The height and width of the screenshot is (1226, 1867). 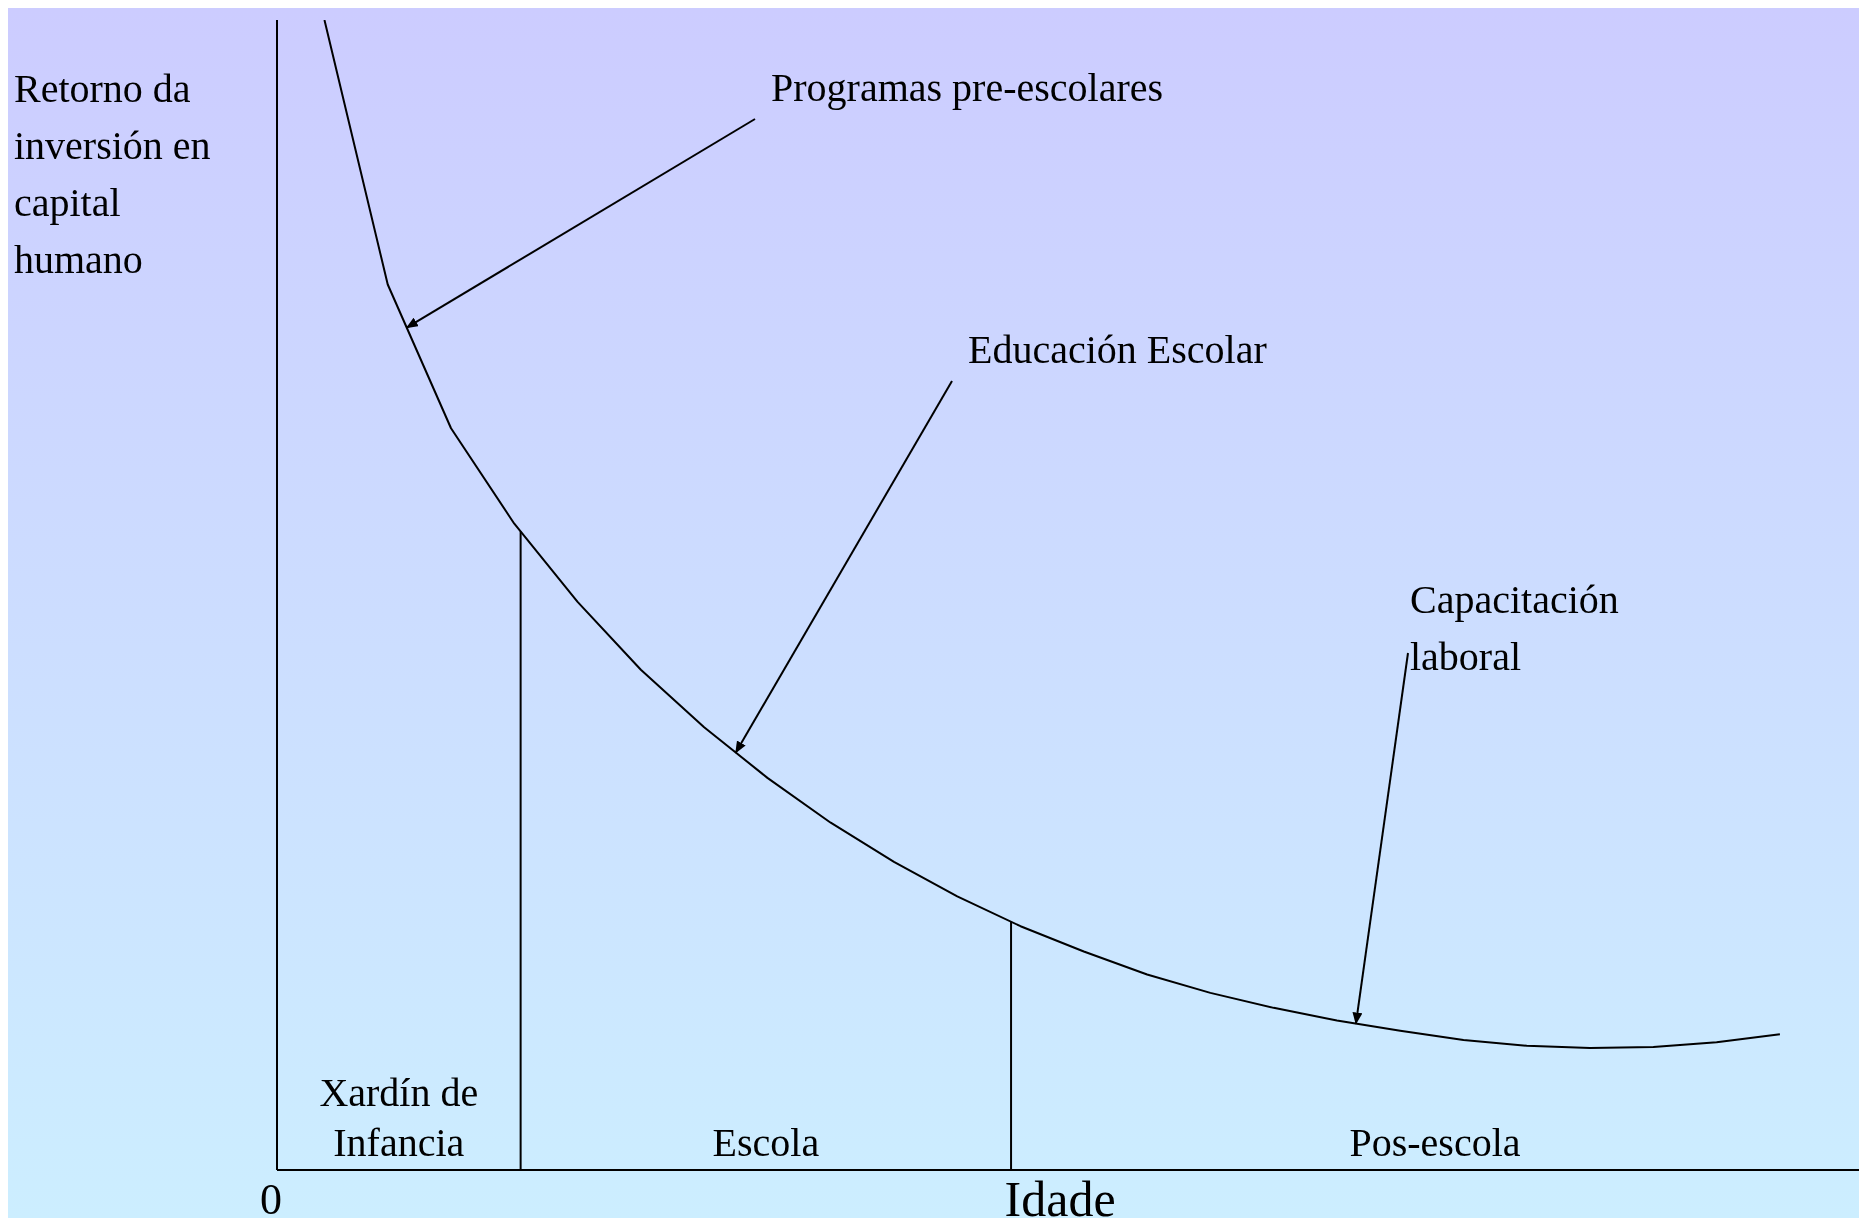 What do you see at coordinates (113, 174) in the screenshot?
I see `y-axis-title: Retorno da inversión en capital humano` at bounding box center [113, 174].